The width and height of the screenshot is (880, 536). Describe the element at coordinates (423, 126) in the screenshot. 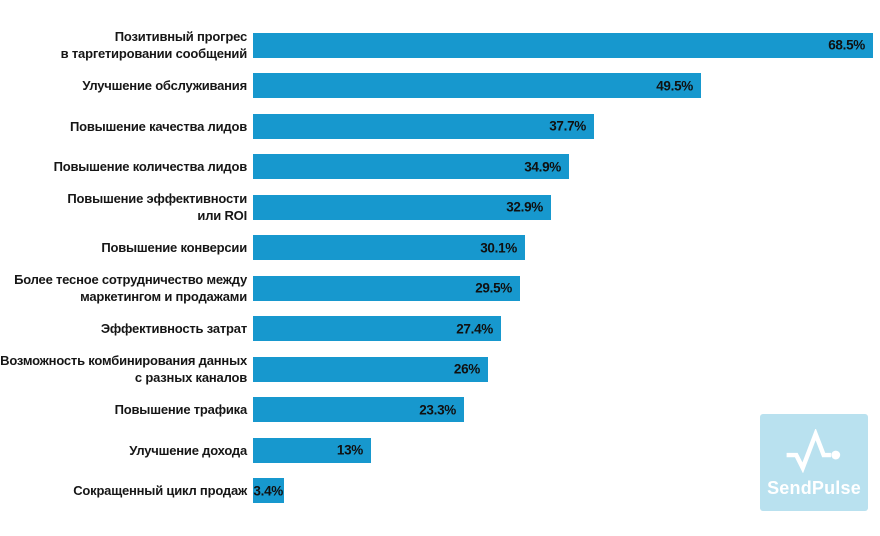

I see `bar: 37.7%` at that location.